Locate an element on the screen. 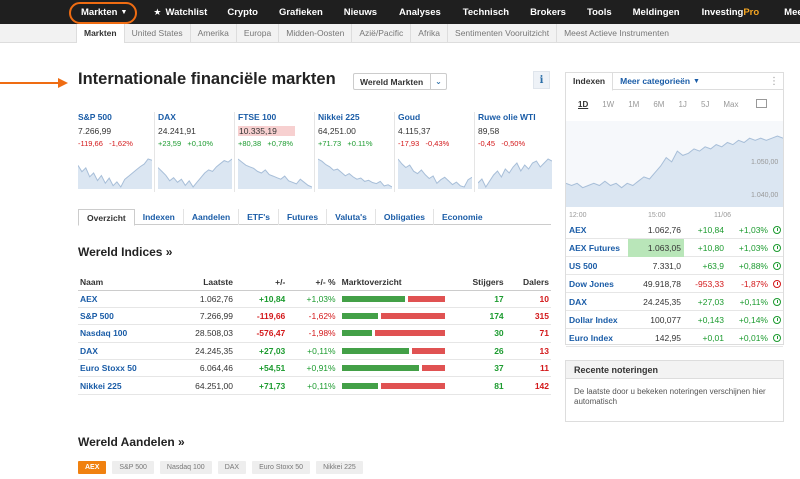  world-indices-title: Wereld Indices » is located at coordinates (125, 252).